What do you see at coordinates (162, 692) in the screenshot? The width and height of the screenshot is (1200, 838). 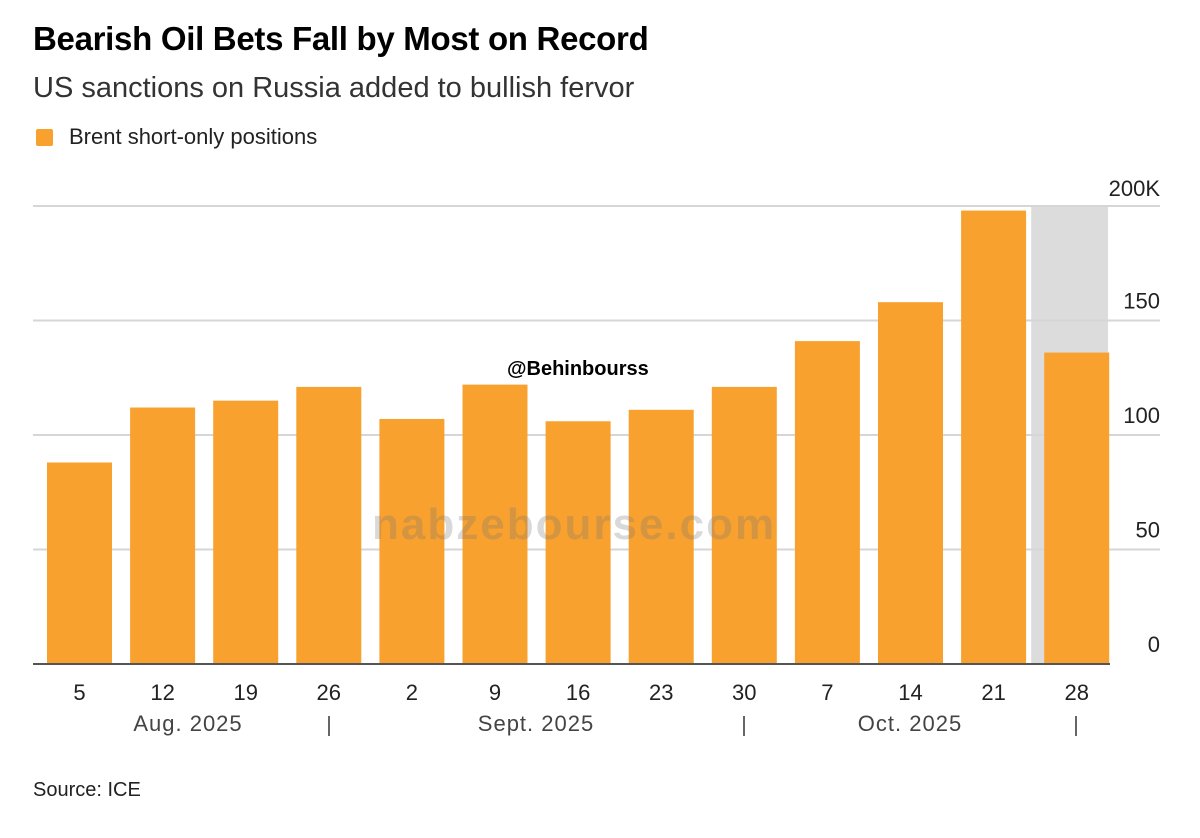 I see `x-tick-label: 12` at bounding box center [162, 692].